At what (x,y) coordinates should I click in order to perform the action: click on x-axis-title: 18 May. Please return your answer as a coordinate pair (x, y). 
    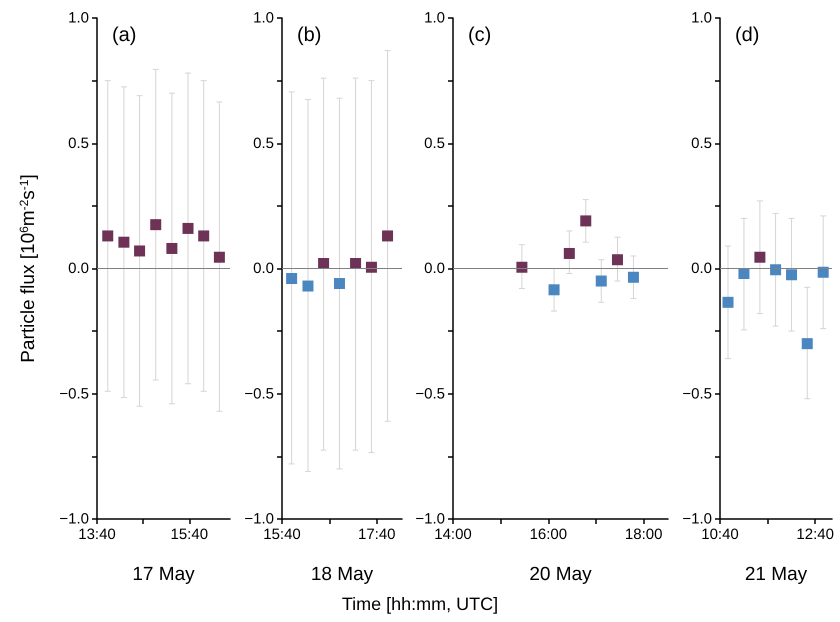
    Looking at the image, I should click on (342, 574).